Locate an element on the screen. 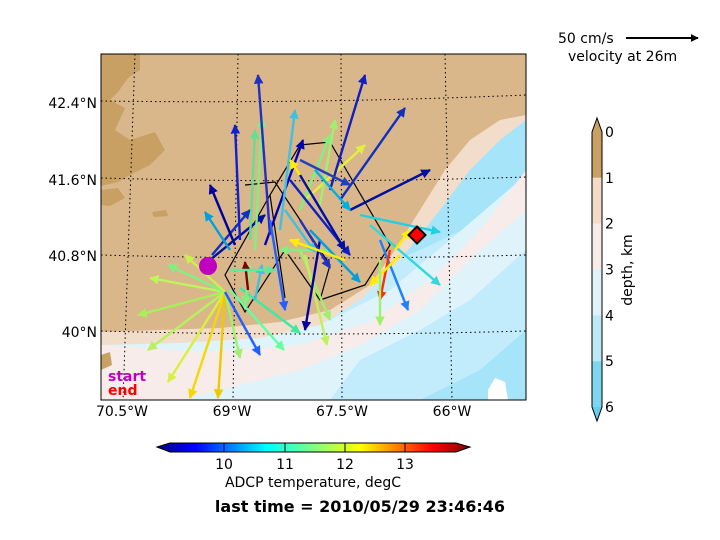  temperature-colorbar-bar is located at coordinates (313, 447).